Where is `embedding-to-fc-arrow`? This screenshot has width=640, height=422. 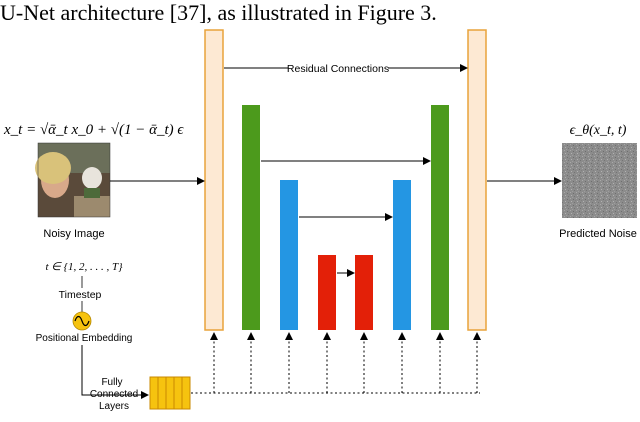 embedding-to-fc-arrow is located at coordinates (115, 372).